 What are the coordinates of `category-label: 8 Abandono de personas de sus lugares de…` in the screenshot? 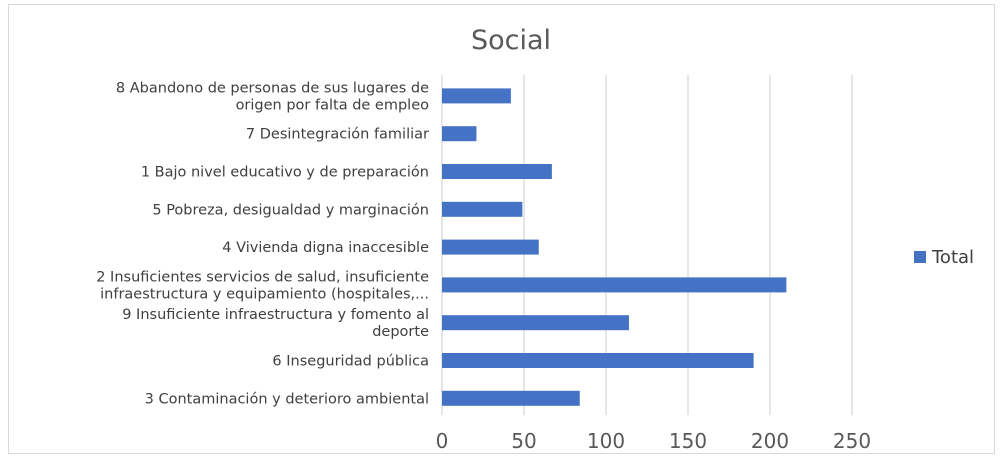 It's located at (272, 96).